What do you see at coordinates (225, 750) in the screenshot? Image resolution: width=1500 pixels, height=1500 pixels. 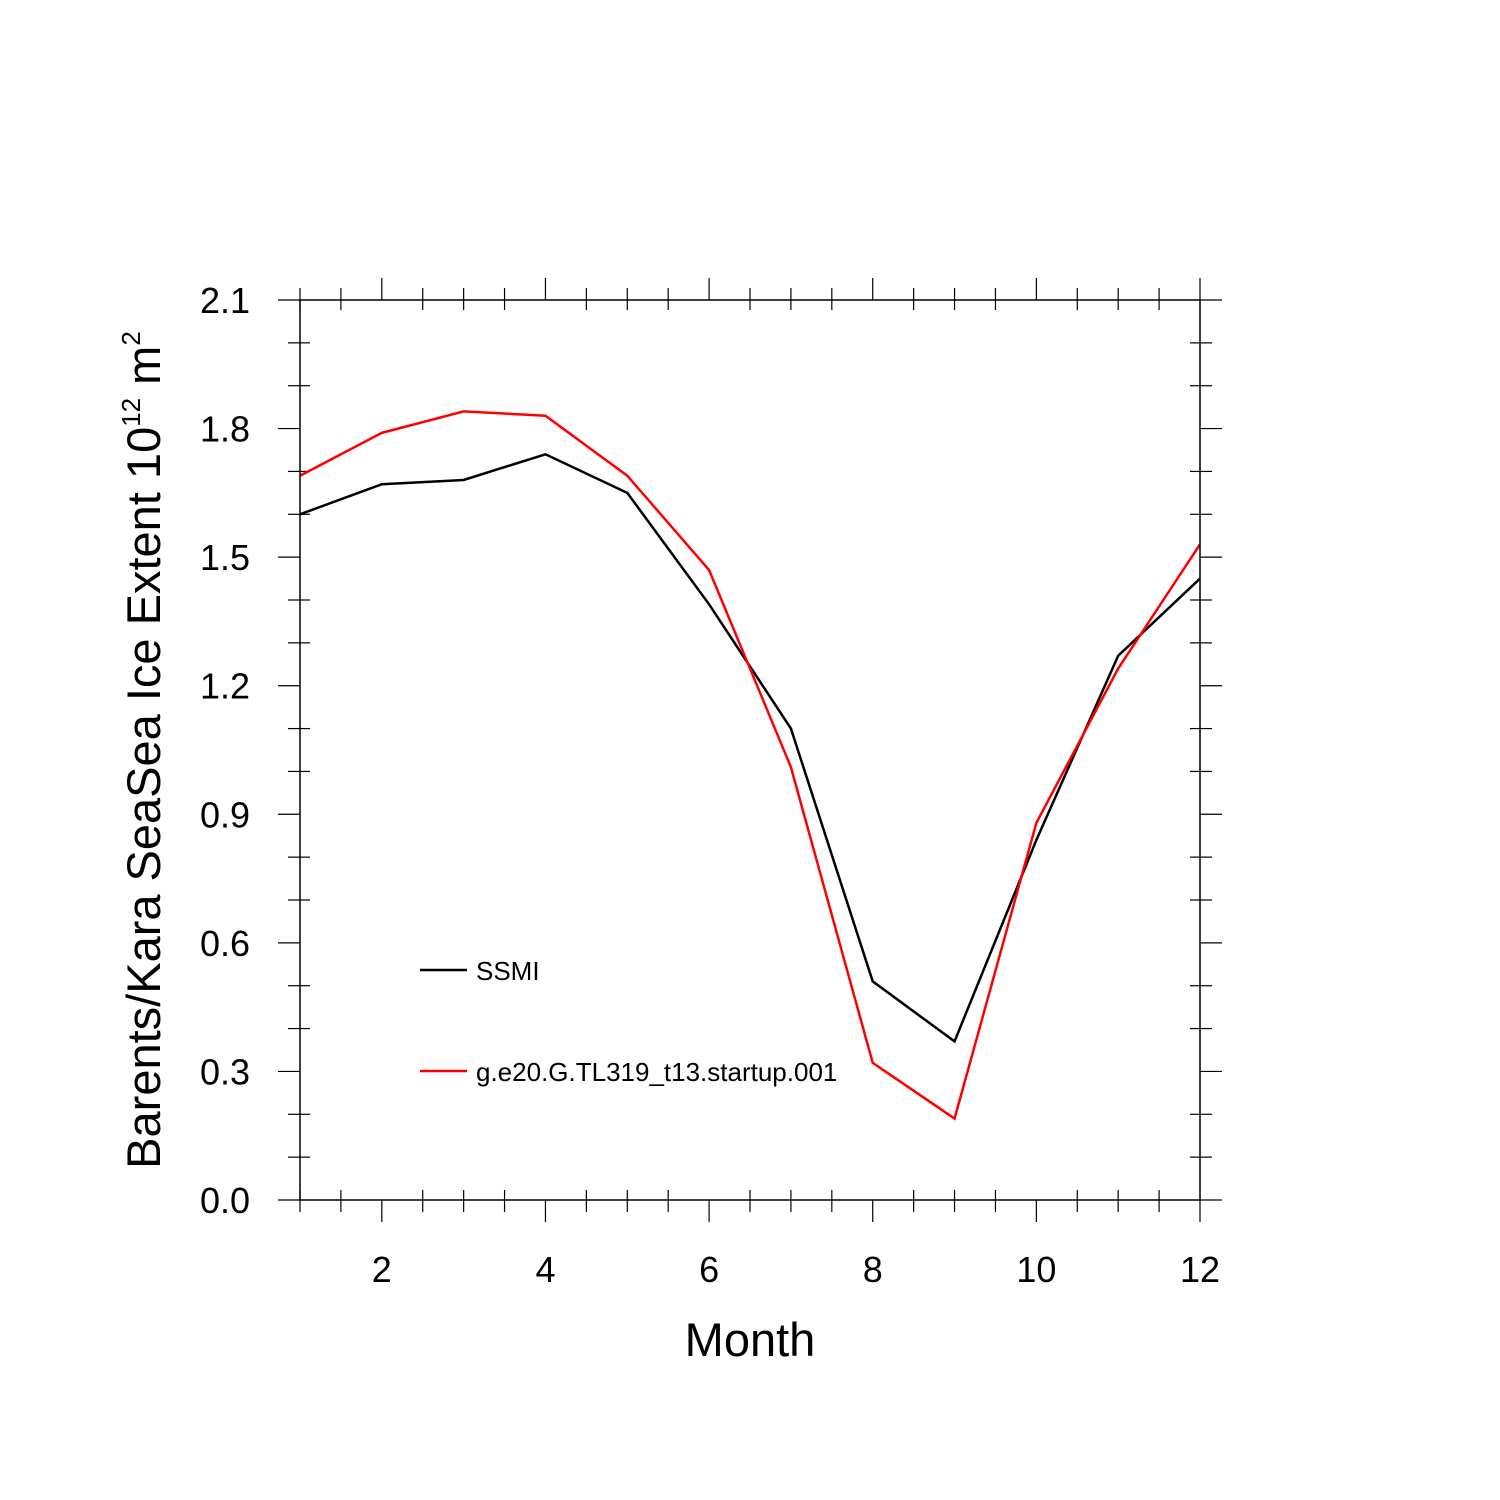 I see `y-tick-labels: 0.0 0.3 0.6 0.9 1.2 1.5 1.8 2.1` at bounding box center [225, 750].